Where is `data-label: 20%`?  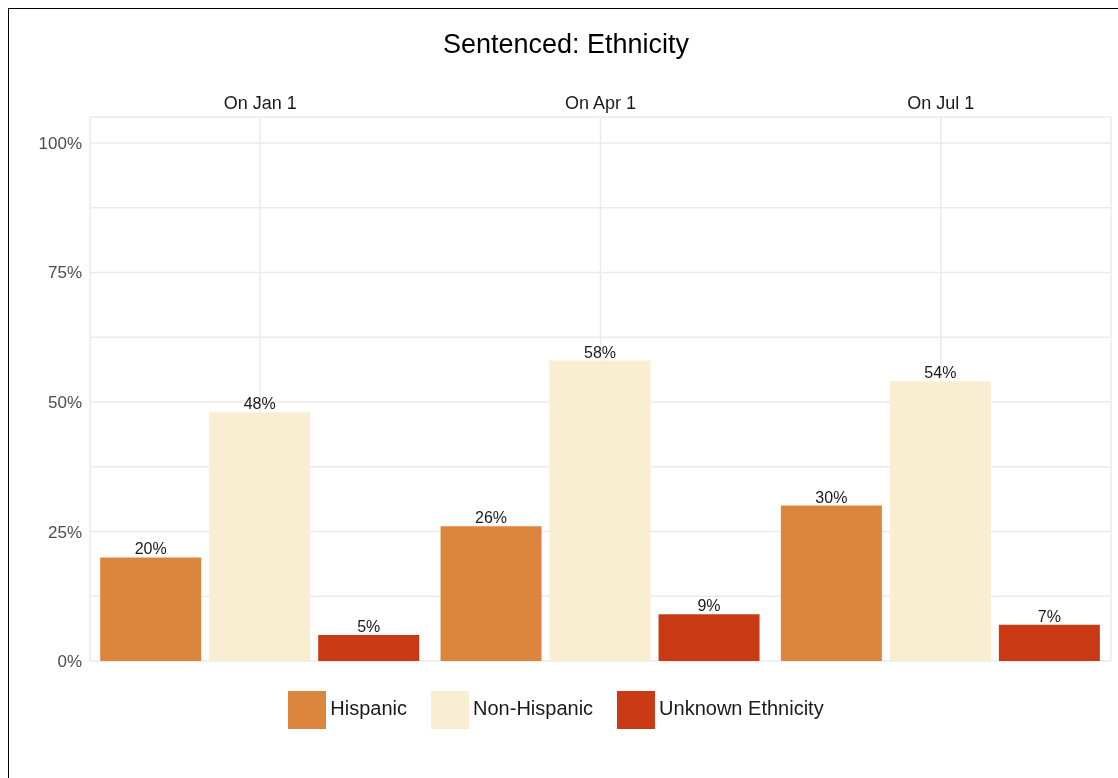
data-label: 20% is located at coordinates (150, 549).